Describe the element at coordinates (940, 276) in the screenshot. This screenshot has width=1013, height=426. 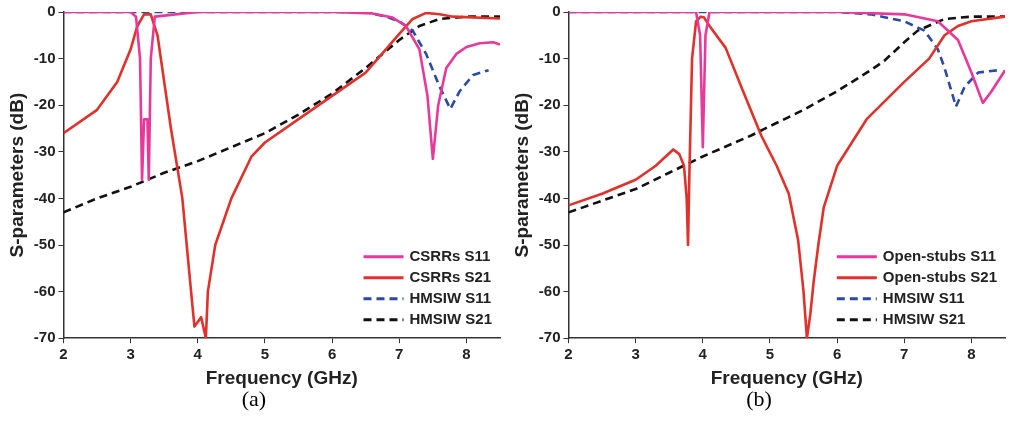
I see `legend-label: Open-stubs S21` at that location.